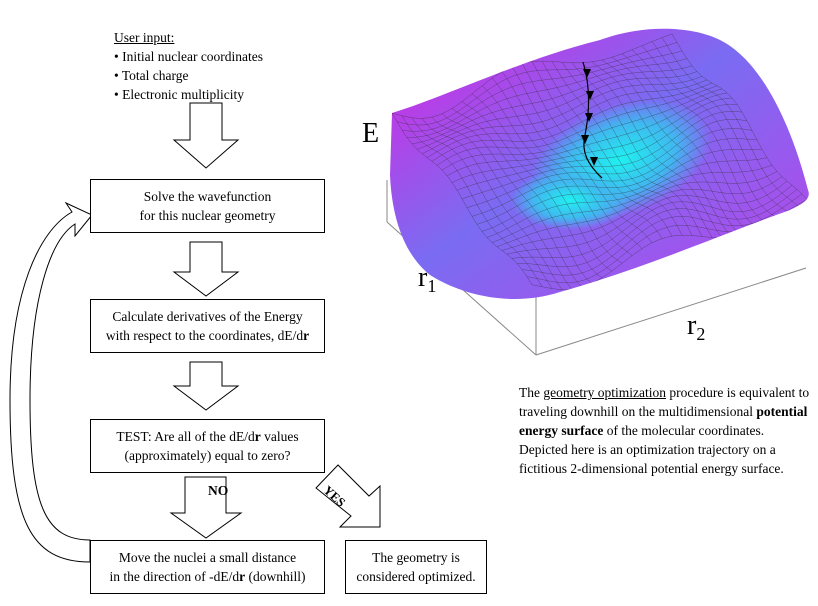 Image resolution: width=818 pixels, height=606 pixels. What do you see at coordinates (432, 286) in the screenshot?
I see `axis-r1-subscript: 1` at bounding box center [432, 286].